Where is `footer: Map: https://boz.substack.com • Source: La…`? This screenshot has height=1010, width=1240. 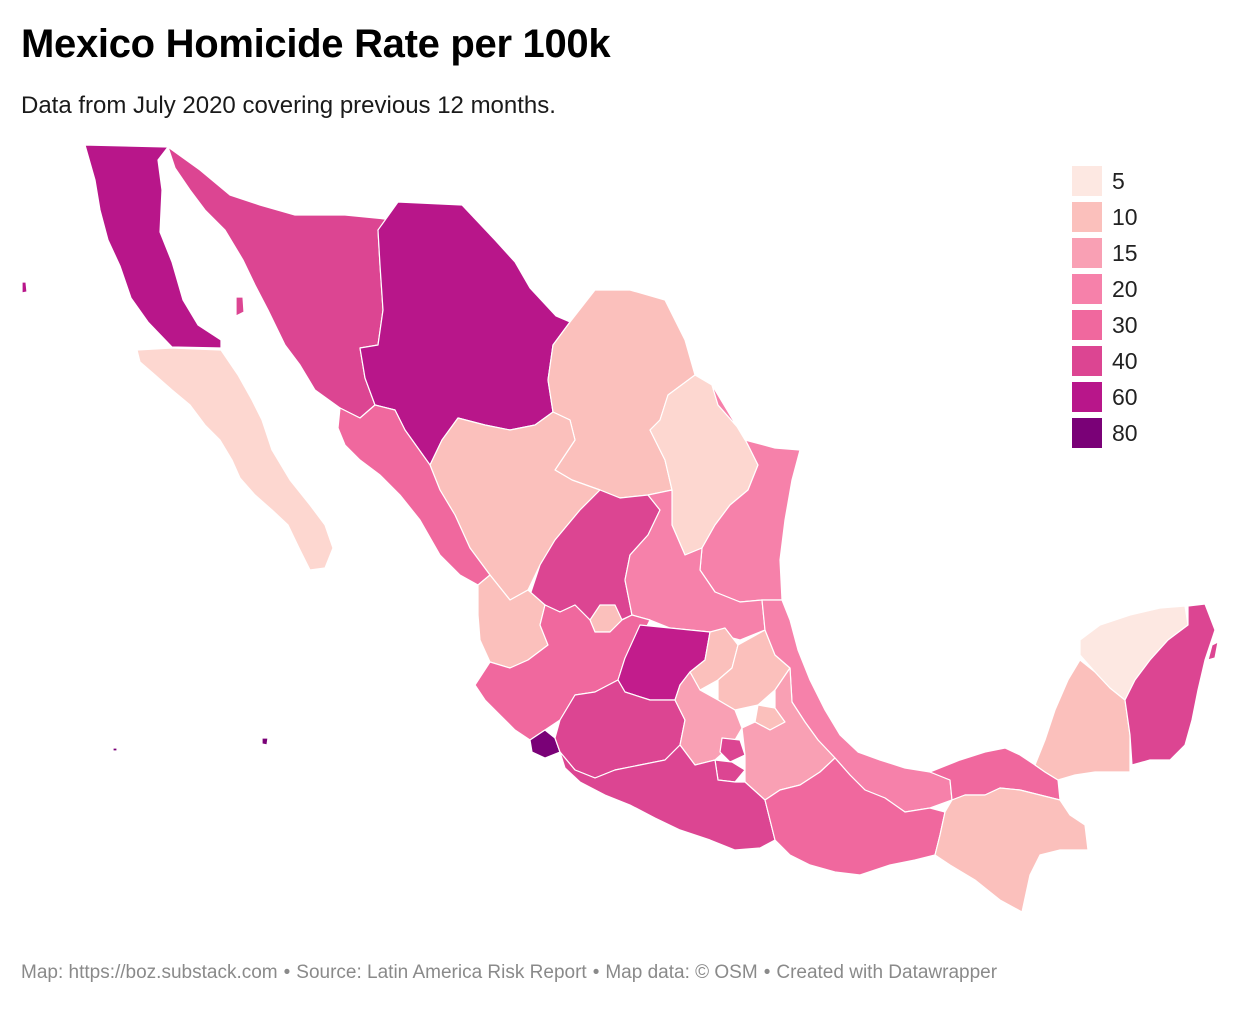 footer: Map: https://boz.substack.com • Source: La… is located at coordinates (509, 973).